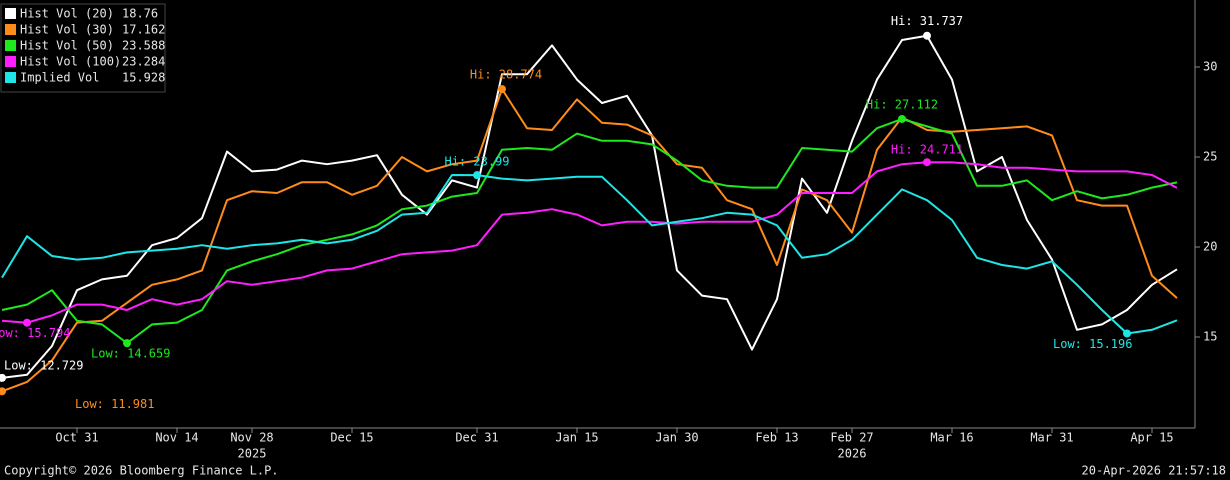  What do you see at coordinates (130, 354) in the screenshot?
I see `extreme-label: Low: 14.659` at bounding box center [130, 354].